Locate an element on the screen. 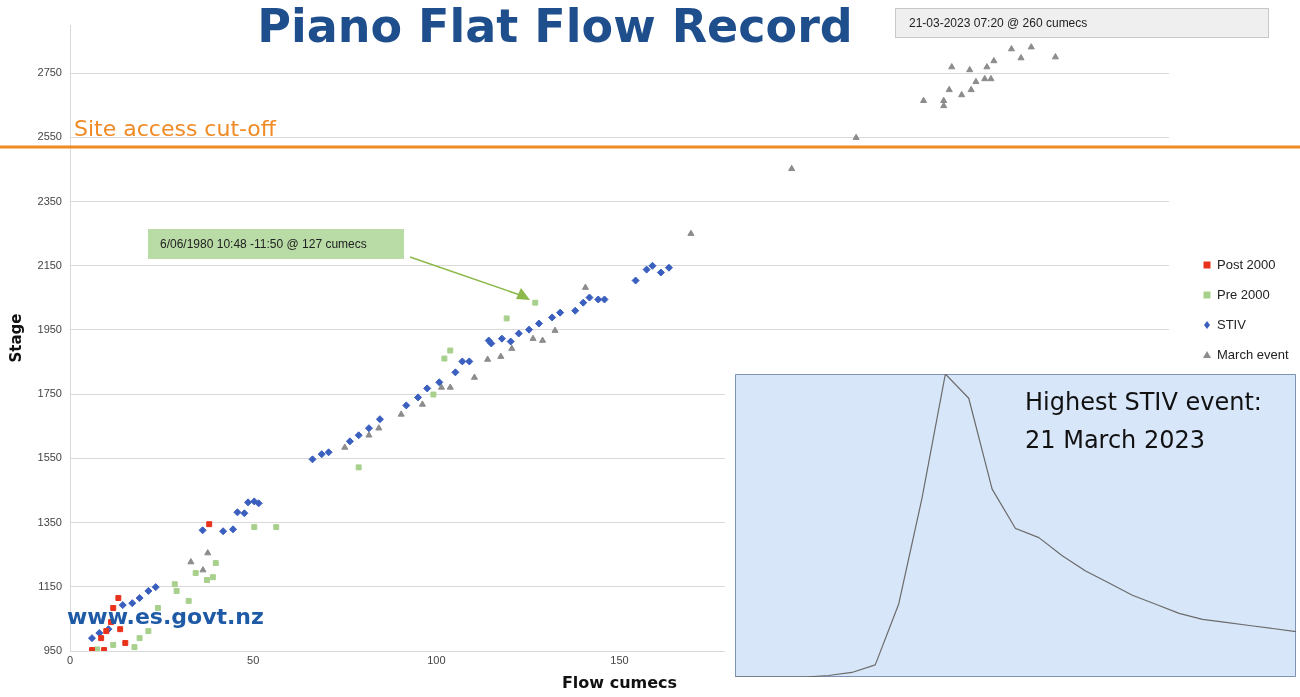  annotation: 6/06/1980 10:48 -11:50 @ 127 cumecs is located at coordinates (263, 244).